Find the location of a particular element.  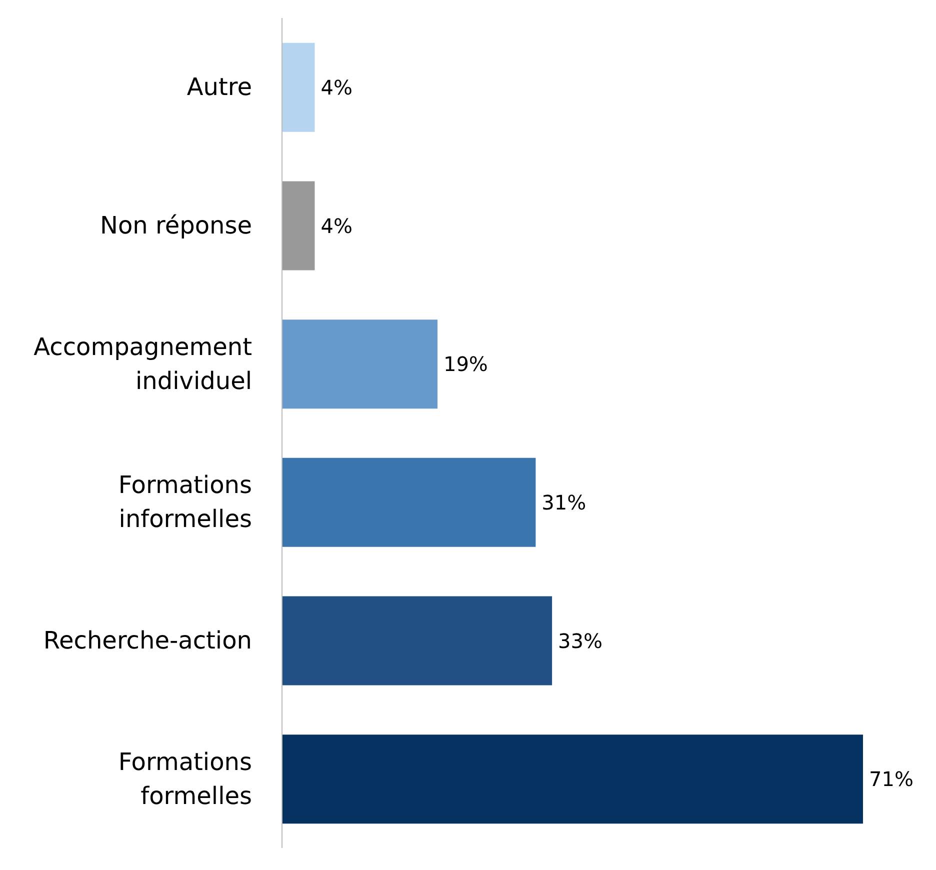

data-label: 19% is located at coordinates (465, 364).